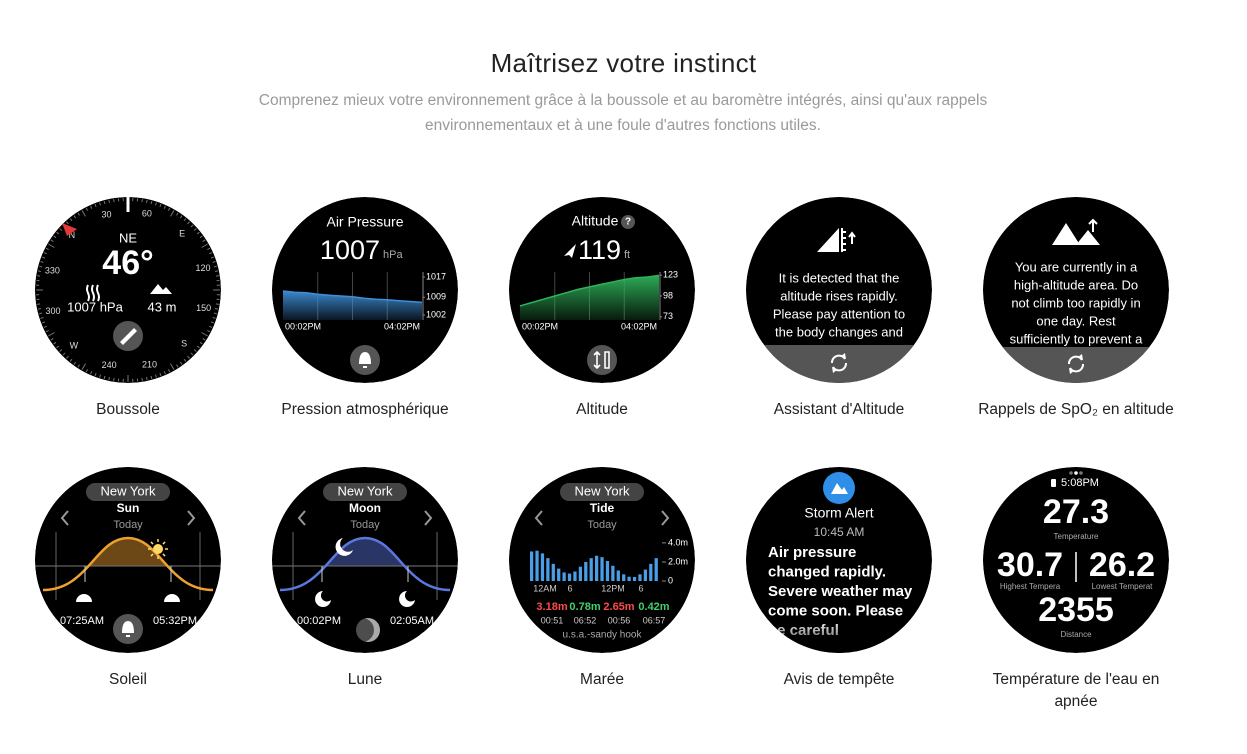 The image size is (1247, 754). What do you see at coordinates (827, 571) in the screenshot?
I see `message-line: changed rapidly.` at bounding box center [827, 571].